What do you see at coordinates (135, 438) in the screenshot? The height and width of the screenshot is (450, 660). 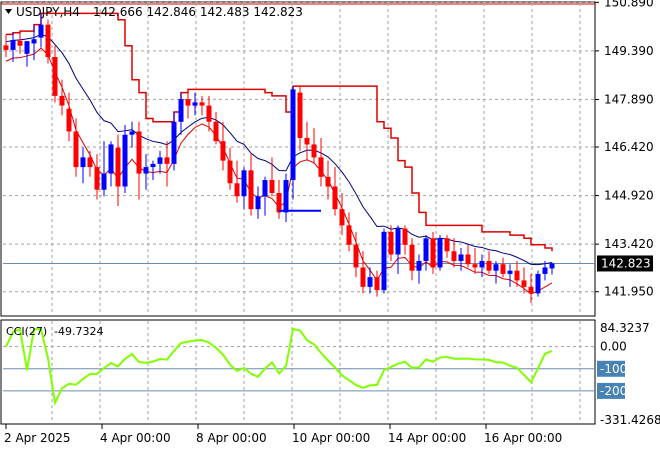 I see `time-tick-label: 4 Apr 00:00` at bounding box center [135, 438].